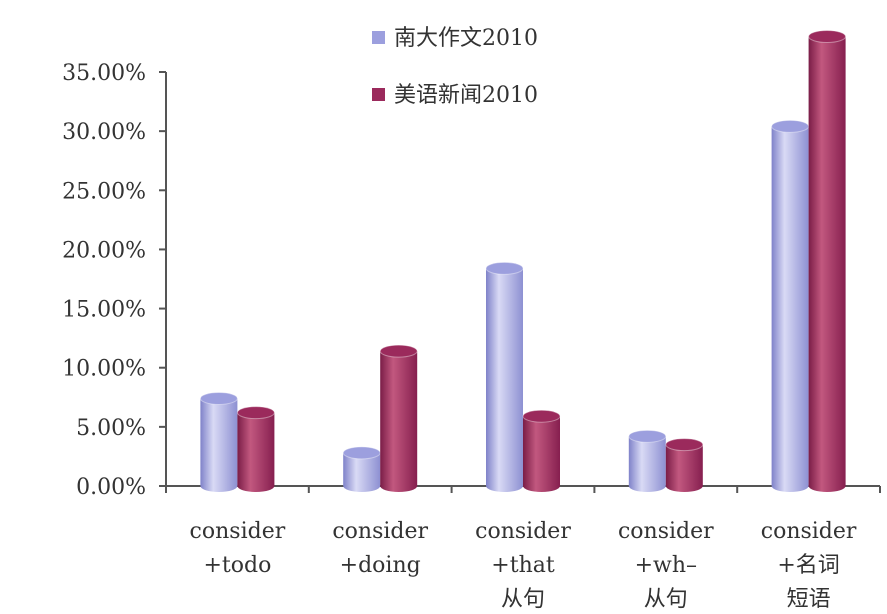 Image resolution: width=887 pixels, height=614 pixels. I want to click on x-category-label: consider +名词短语, so click(809, 565).